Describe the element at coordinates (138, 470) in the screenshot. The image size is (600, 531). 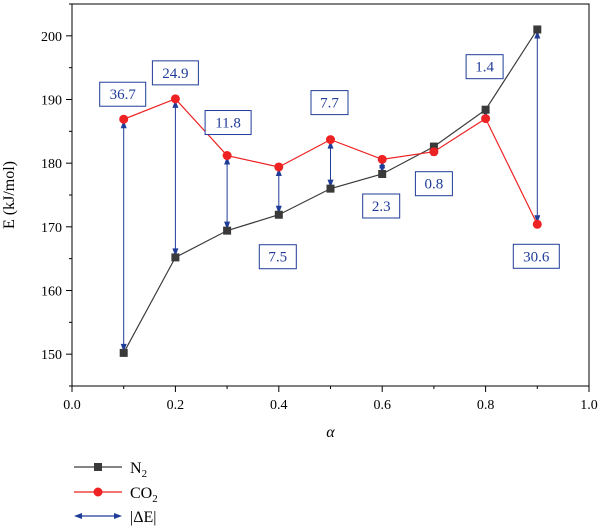
I see `legend-label: N2` at that location.